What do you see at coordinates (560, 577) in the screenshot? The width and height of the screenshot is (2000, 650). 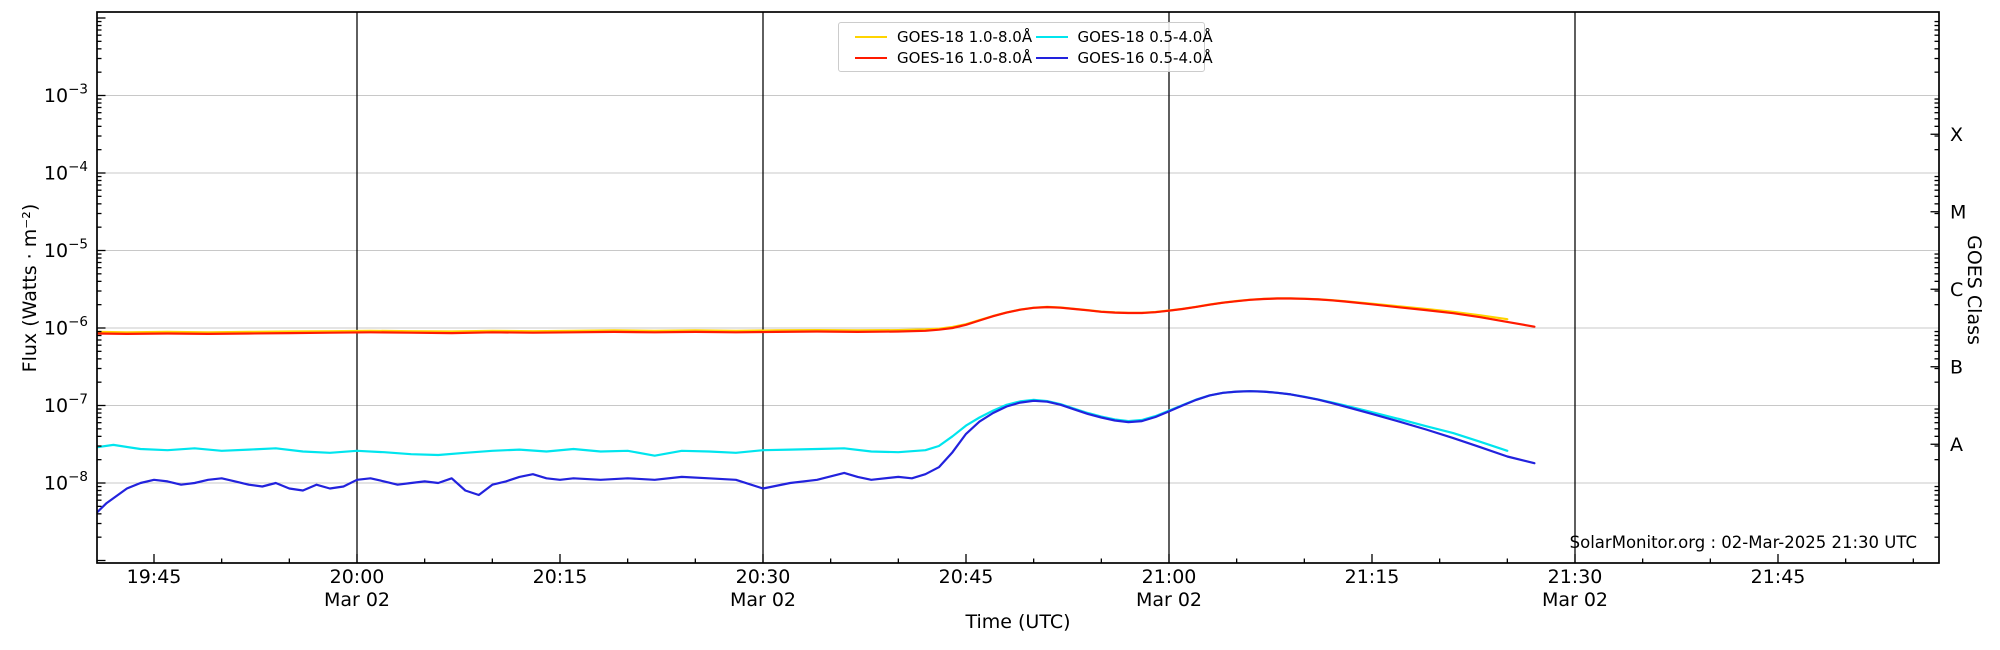 I see `x-tick-label: 20:15` at bounding box center [560, 577].